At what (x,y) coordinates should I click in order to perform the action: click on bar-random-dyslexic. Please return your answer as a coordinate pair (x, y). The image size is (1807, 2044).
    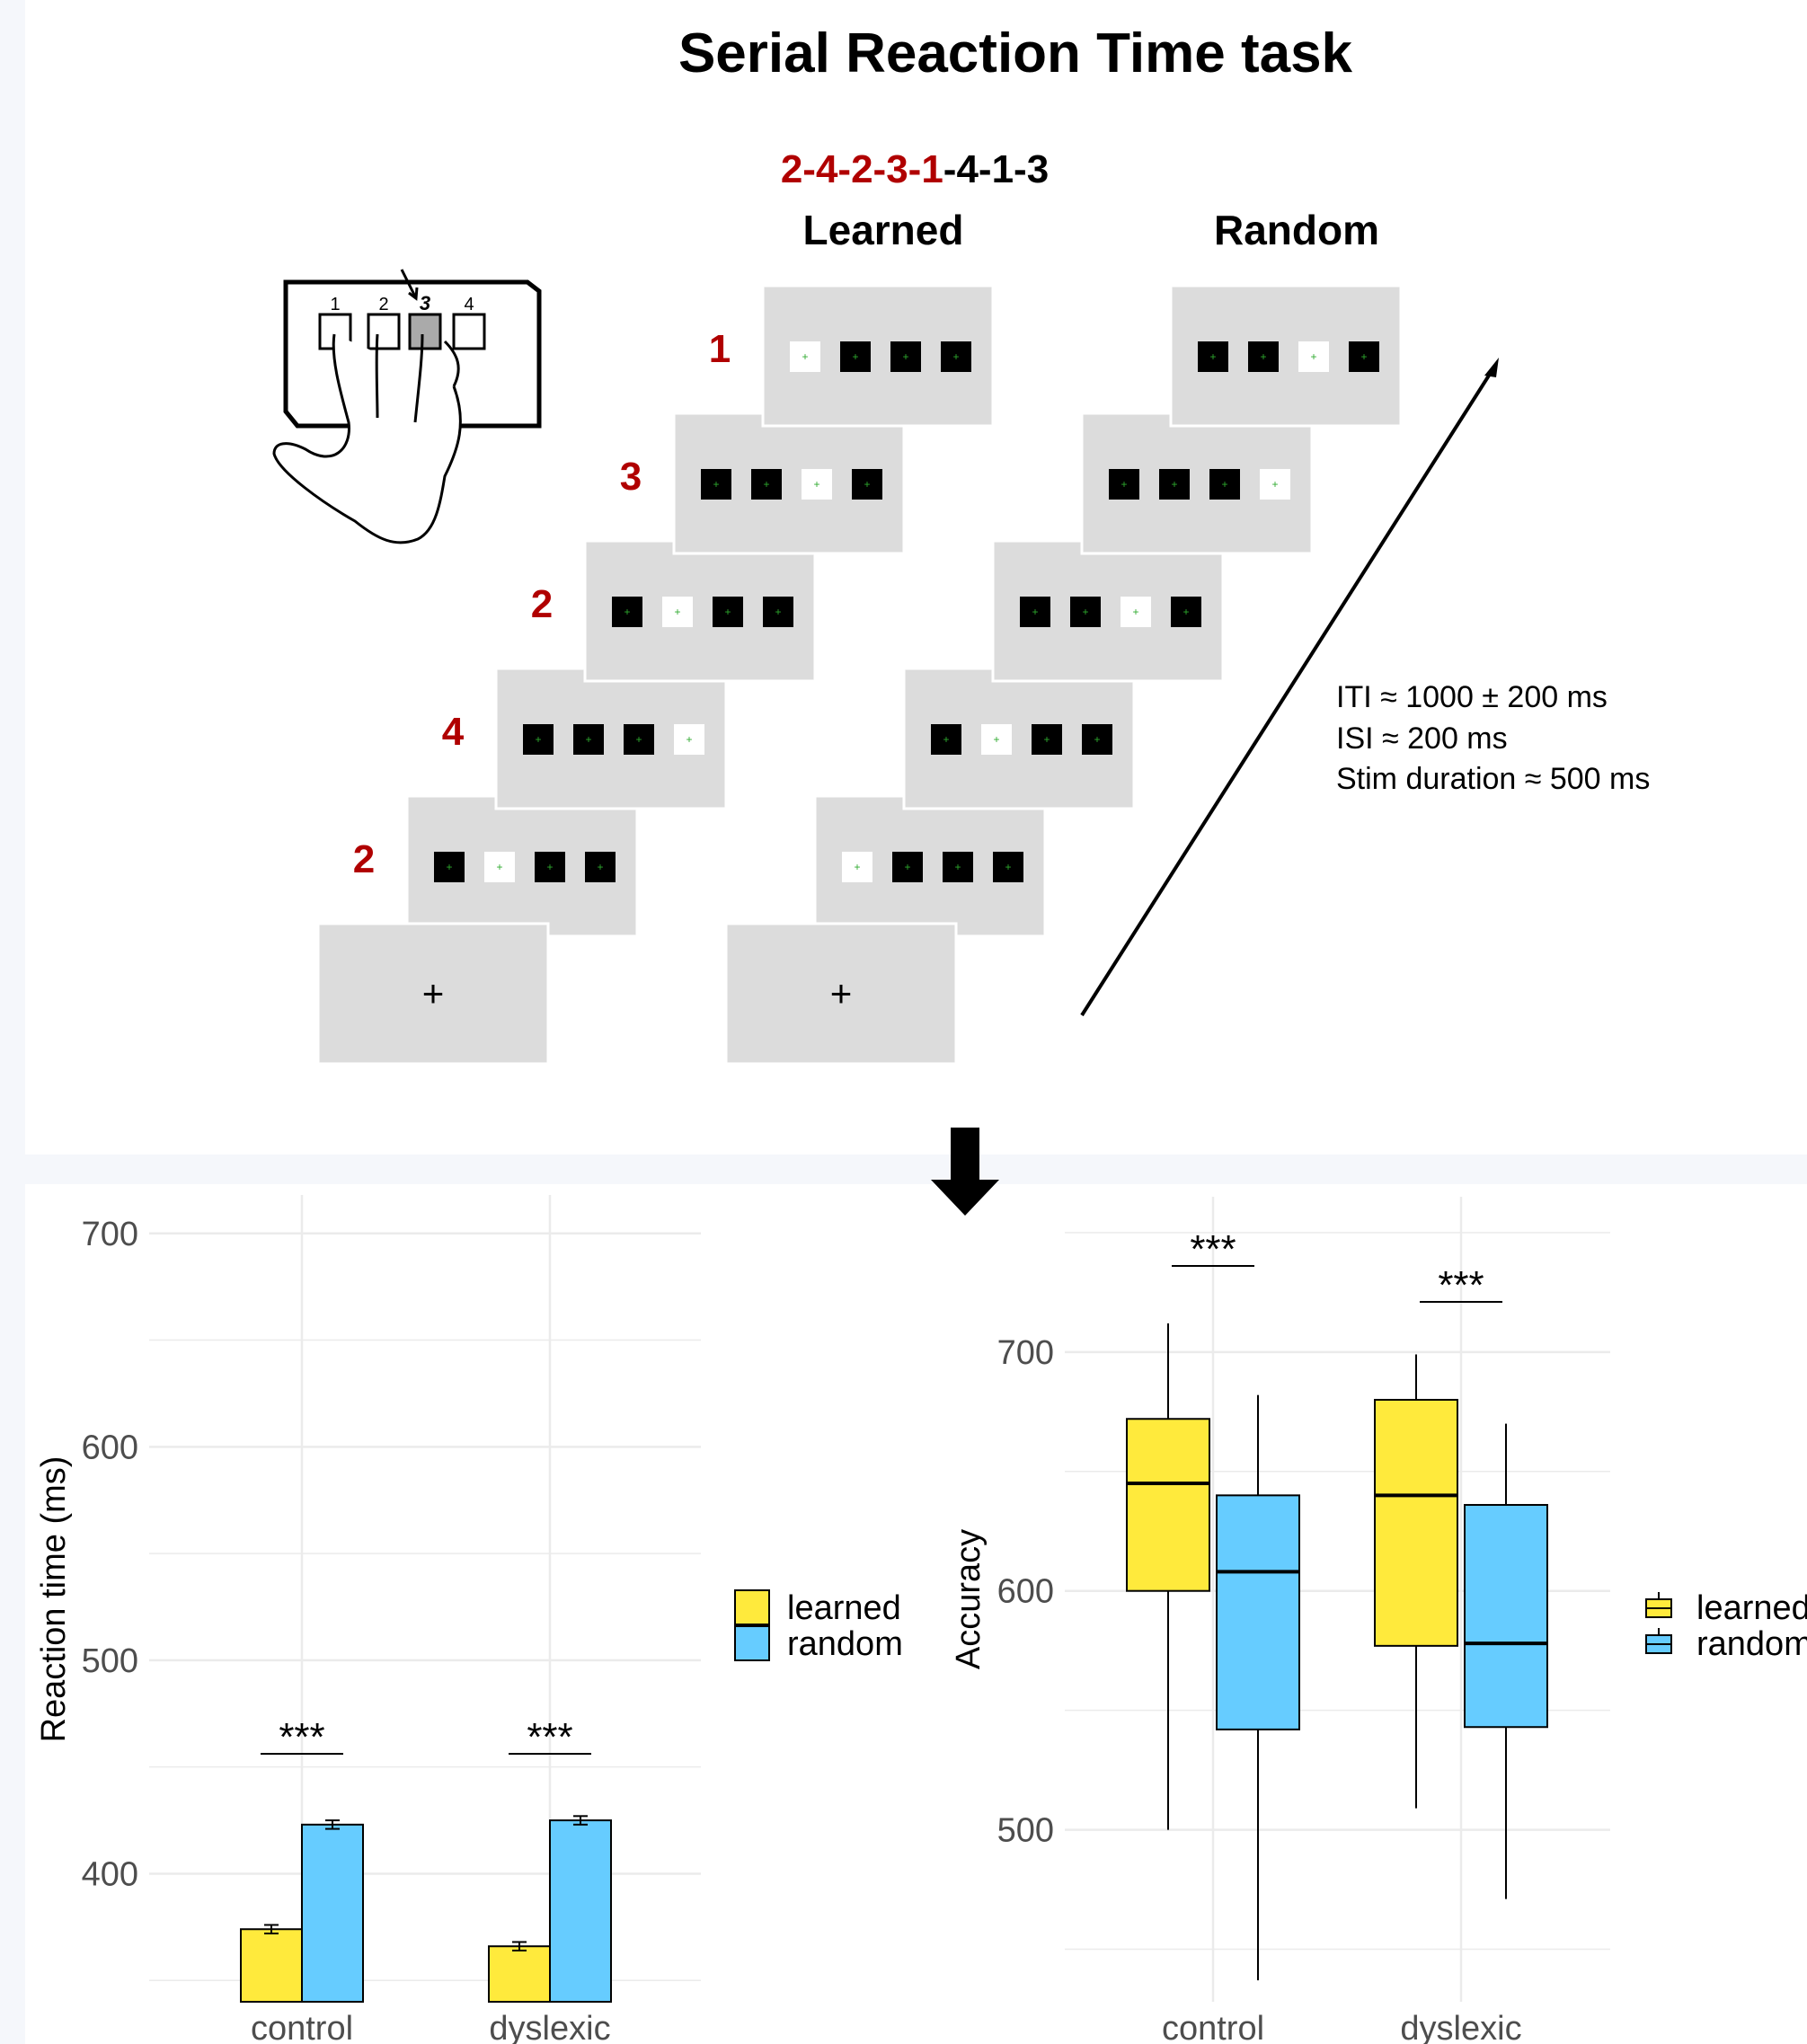
    Looking at the image, I should click on (580, 1911).